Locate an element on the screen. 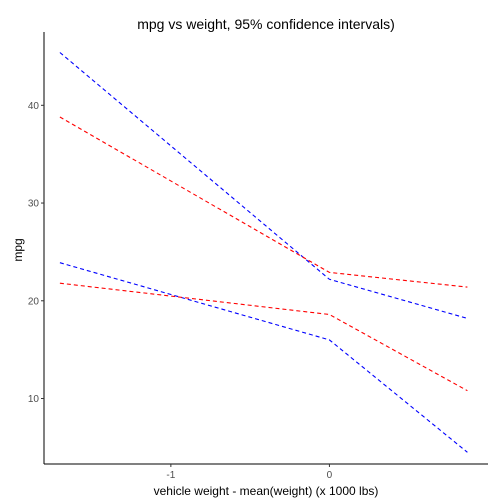 This screenshot has height=504, width=504. y-axis-ticks: 10 20 30 40 is located at coordinates (36, 253).